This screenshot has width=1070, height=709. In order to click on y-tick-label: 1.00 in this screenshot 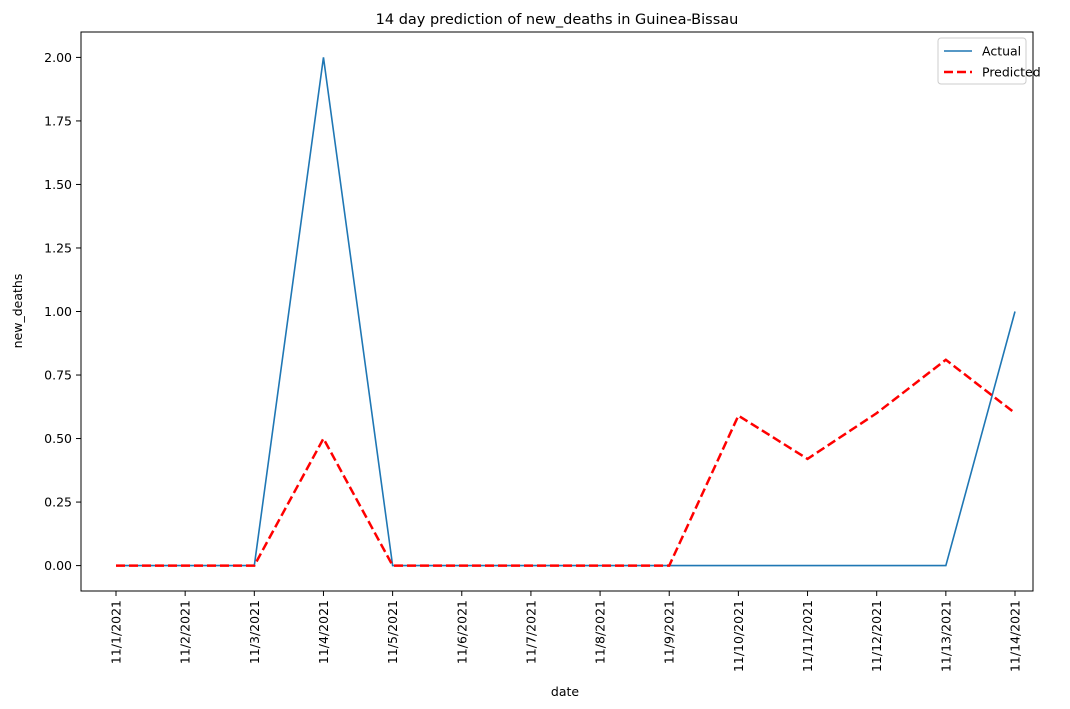, I will do `click(58, 311)`.